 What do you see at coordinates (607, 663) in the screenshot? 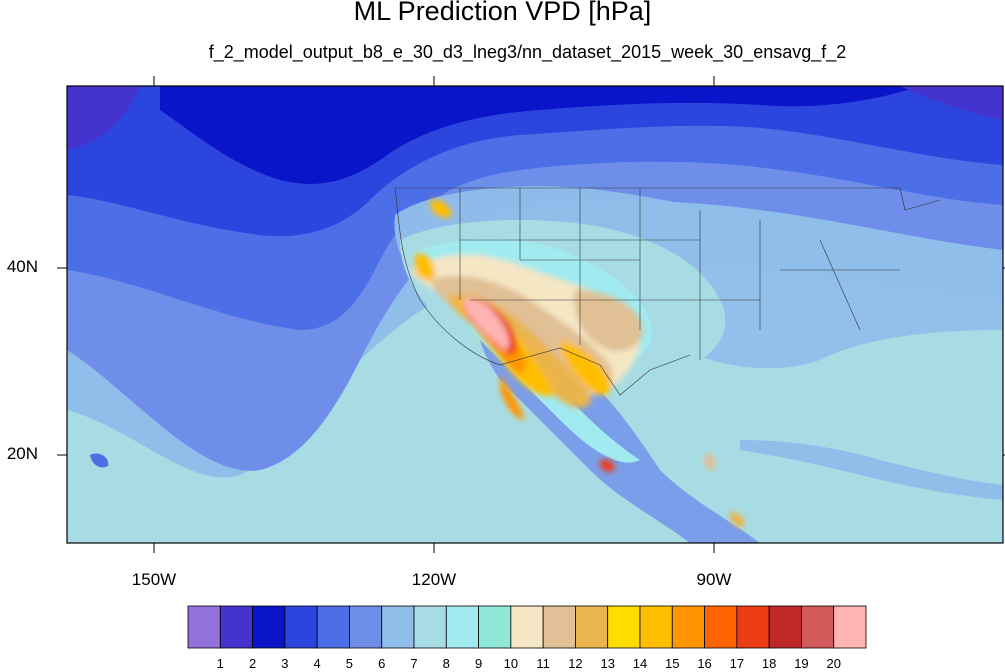
I see `colorbar-label: 13` at bounding box center [607, 663].